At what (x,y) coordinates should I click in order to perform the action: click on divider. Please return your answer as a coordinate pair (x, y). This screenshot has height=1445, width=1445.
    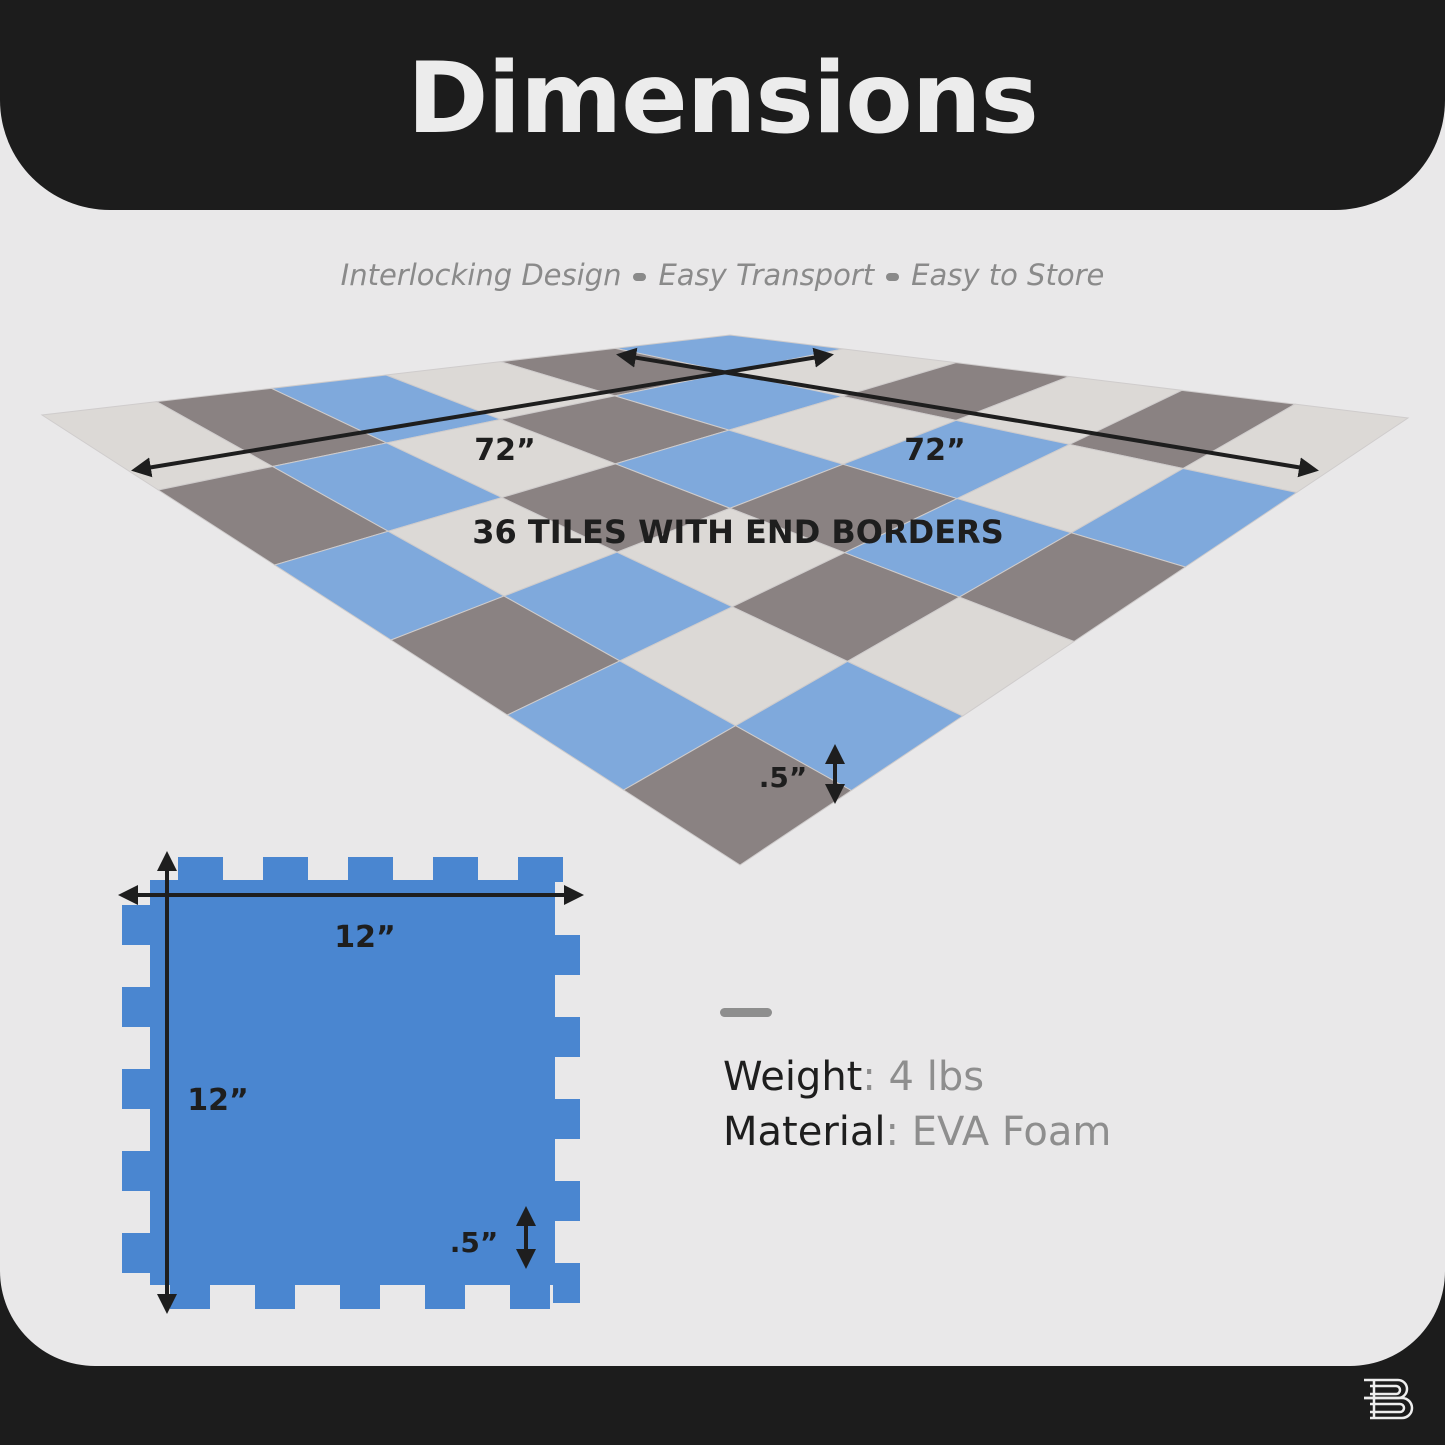
    Looking at the image, I should click on (746, 1012).